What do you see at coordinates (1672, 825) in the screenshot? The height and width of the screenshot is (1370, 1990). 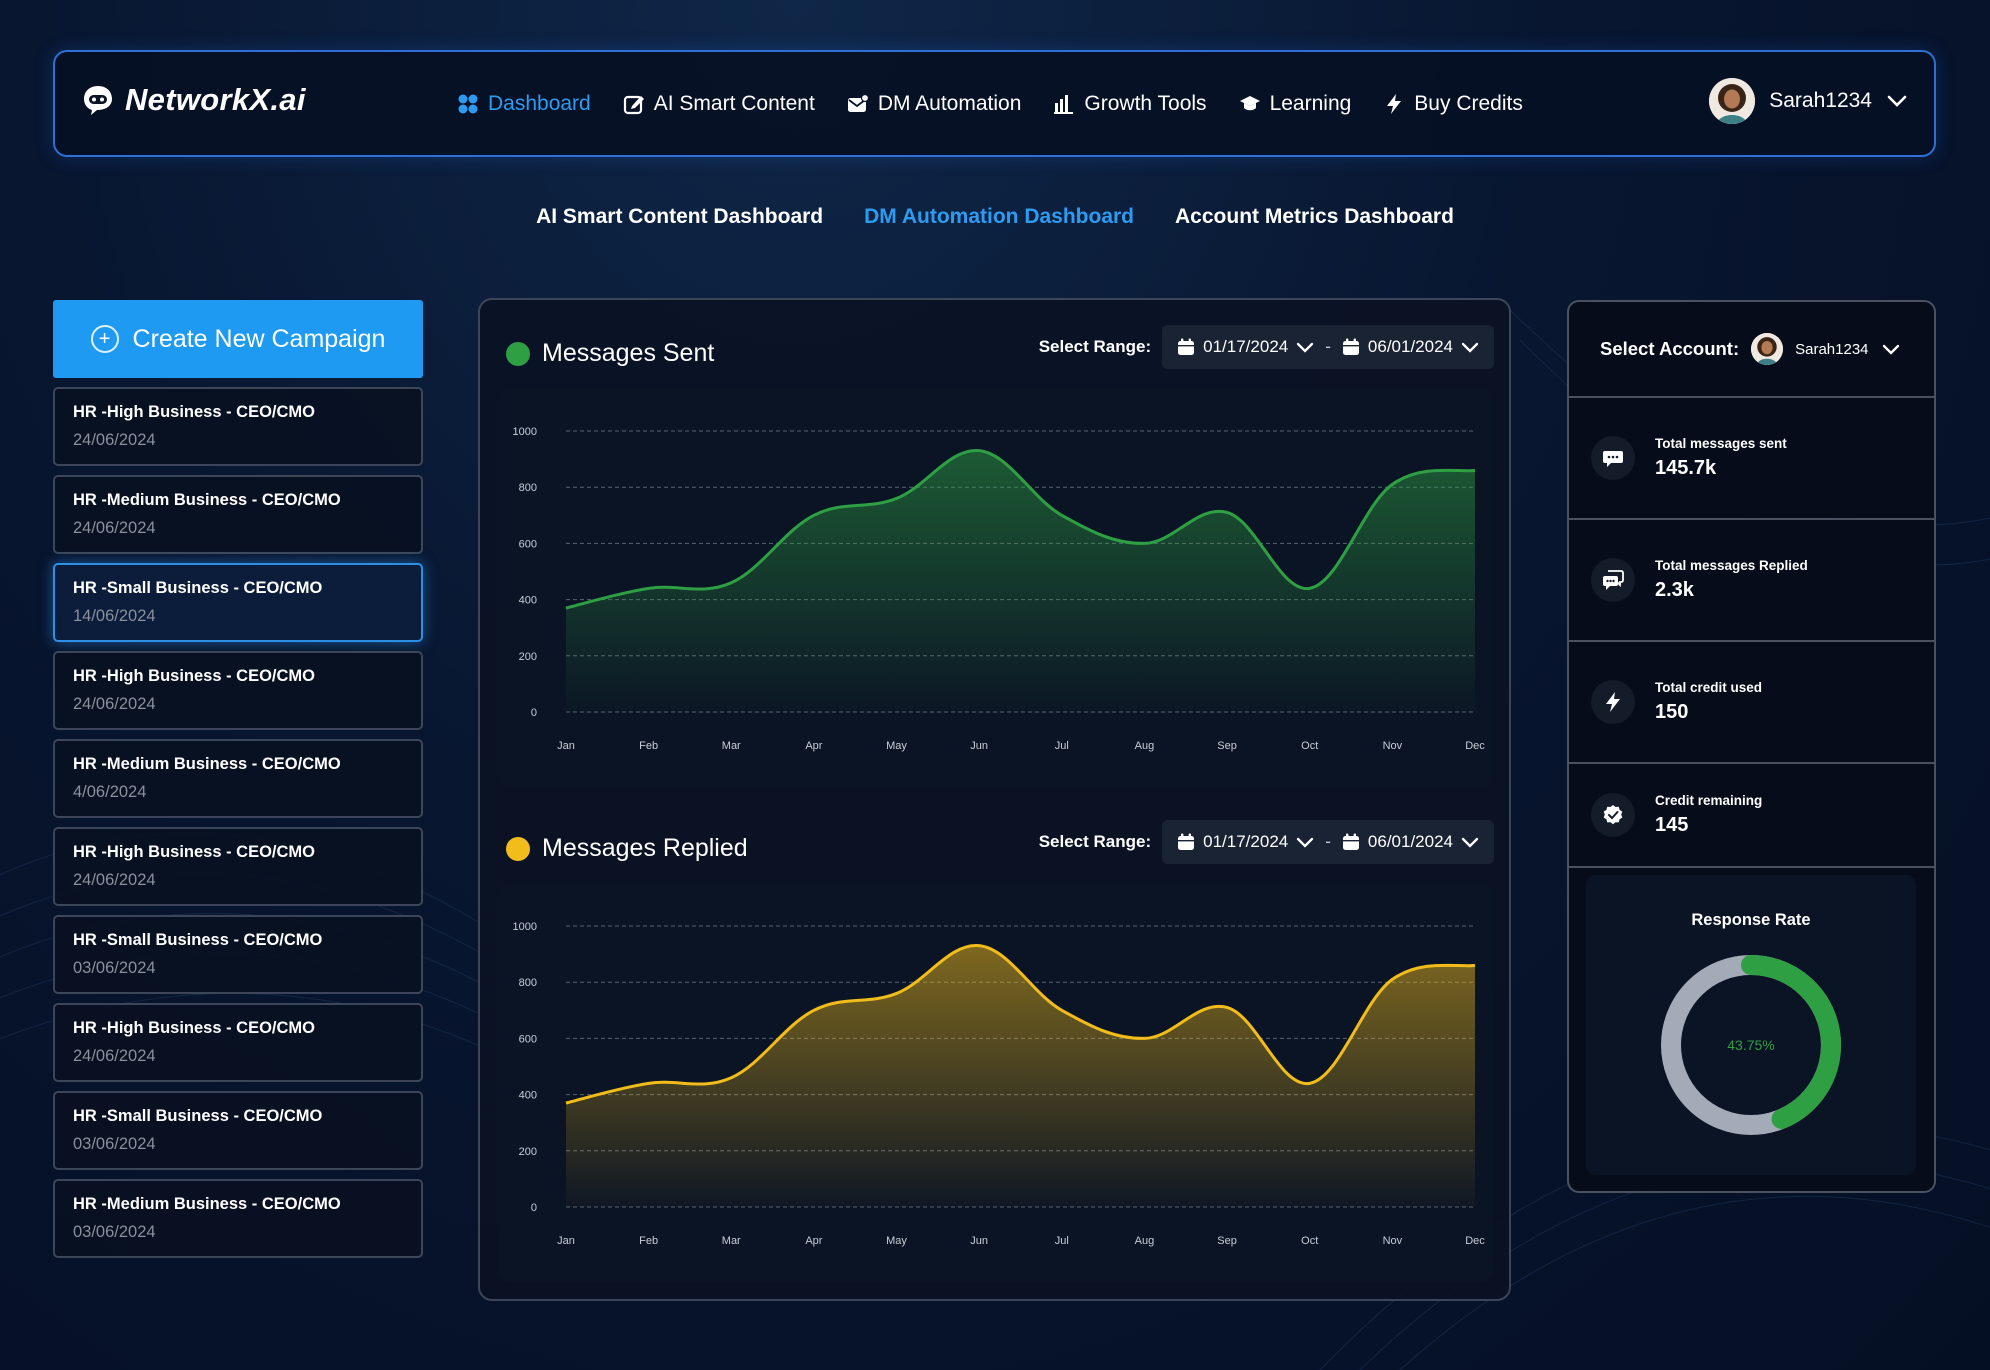 I see `stat-value: 145` at bounding box center [1672, 825].